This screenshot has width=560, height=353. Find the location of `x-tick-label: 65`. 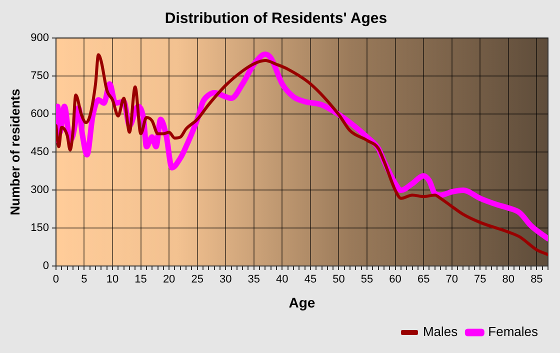

x-tick-label: 65 is located at coordinates (423, 280).